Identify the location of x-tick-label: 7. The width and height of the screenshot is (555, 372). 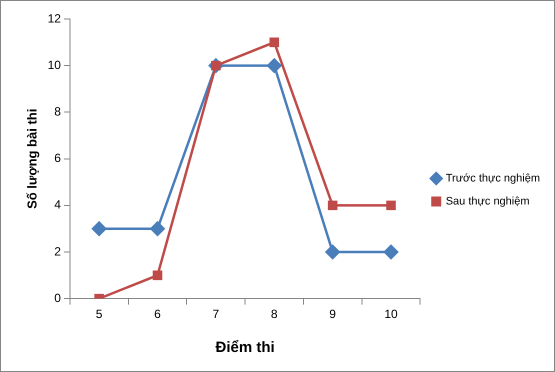
(216, 314).